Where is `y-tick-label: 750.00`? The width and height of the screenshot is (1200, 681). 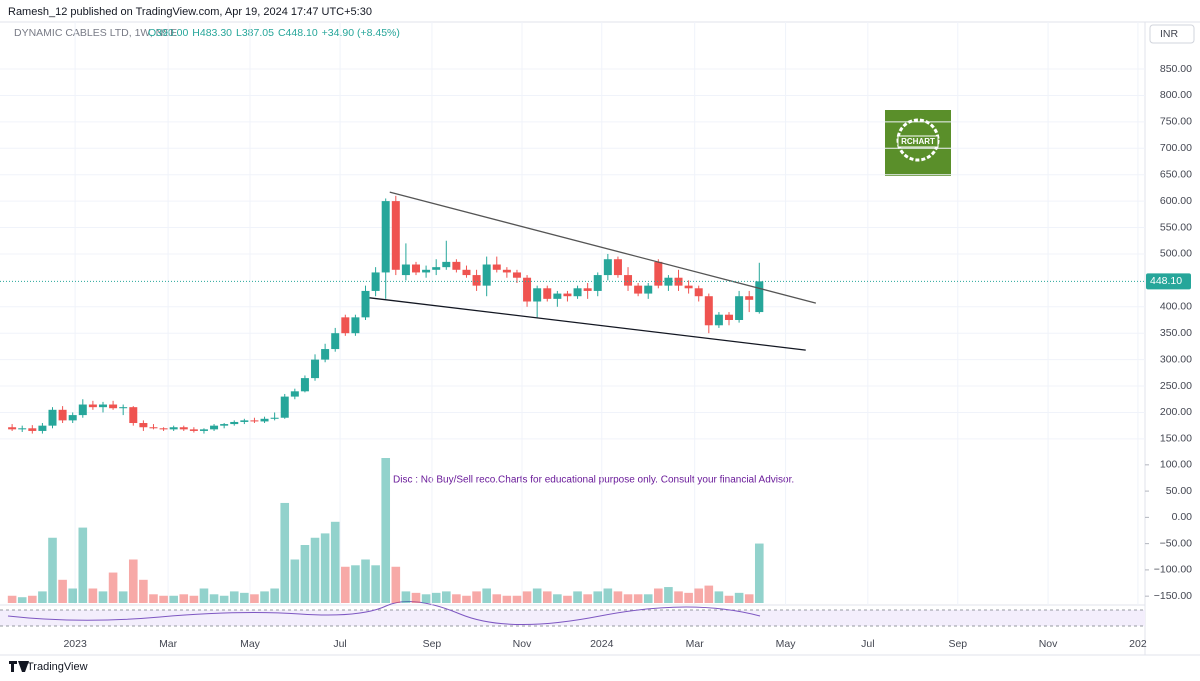
y-tick-label: 750.00 is located at coordinates (1176, 122).